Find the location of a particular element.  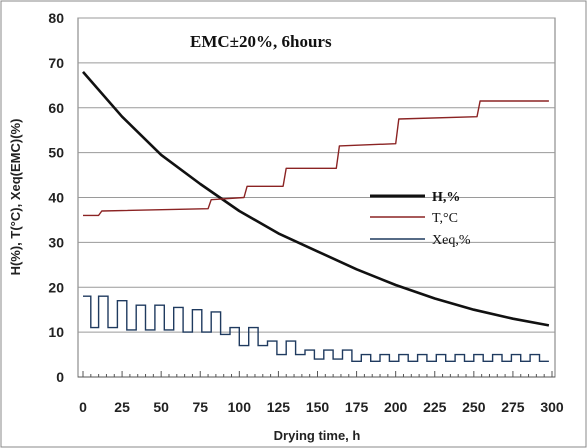

x-tick-label: 100 is located at coordinates (240, 407).